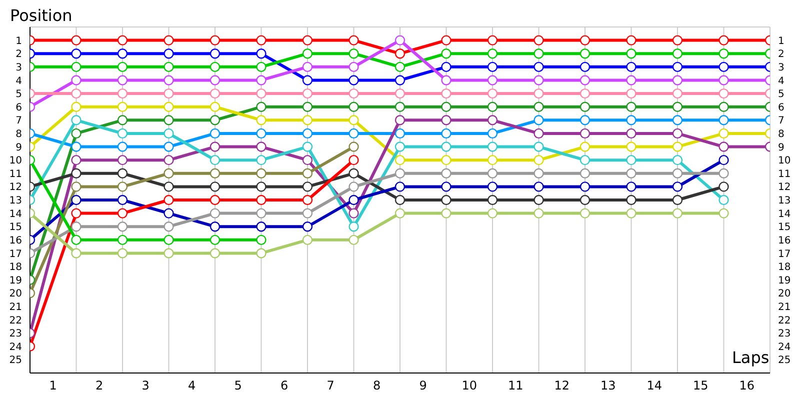 The image size is (800, 400). Describe the element at coordinates (700, 385) in the screenshot. I see `x-tick-label: 15` at that location.